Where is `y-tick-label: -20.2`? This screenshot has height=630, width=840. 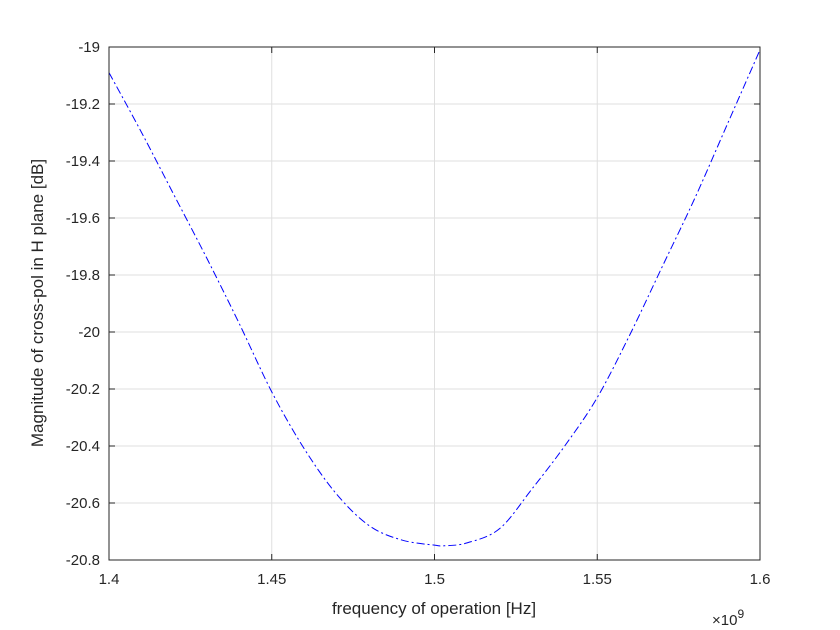
y-tick-label: -20.2 is located at coordinates (83, 389).